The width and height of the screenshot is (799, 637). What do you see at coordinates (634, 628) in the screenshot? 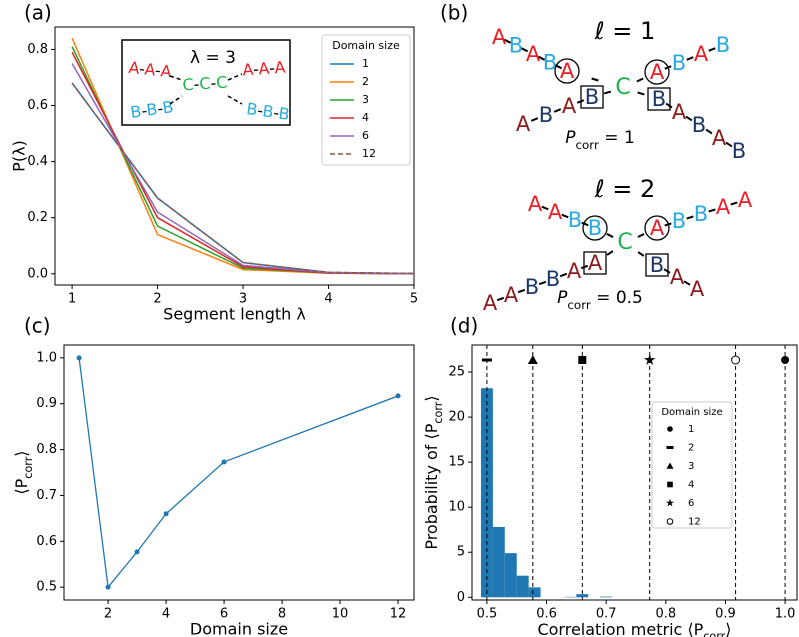
I see `x-axis-label: Correlation metric ⟨Pcorr⟩` at bounding box center [634, 628].